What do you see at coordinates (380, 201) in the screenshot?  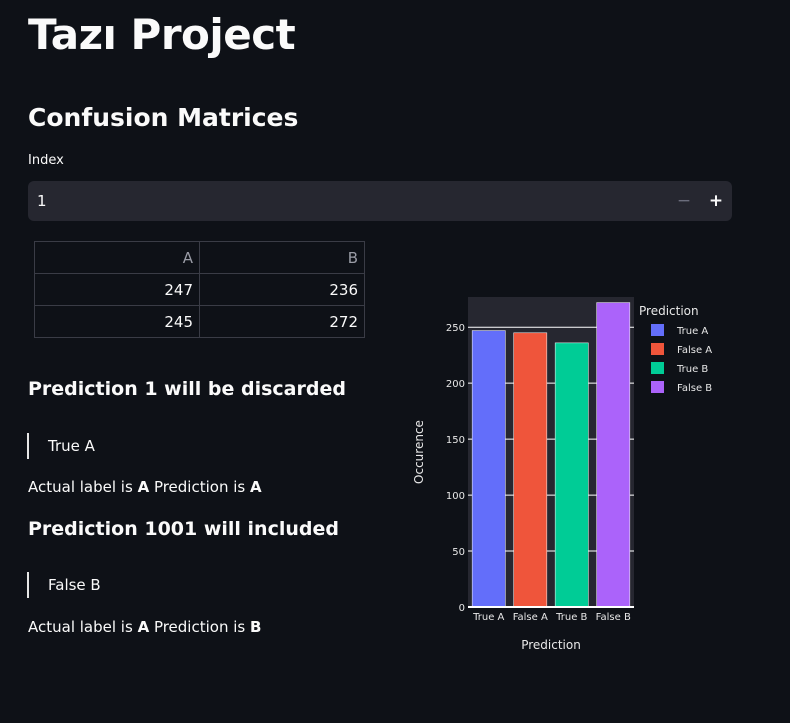 I see `index-number-input: 1 − +` at bounding box center [380, 201].